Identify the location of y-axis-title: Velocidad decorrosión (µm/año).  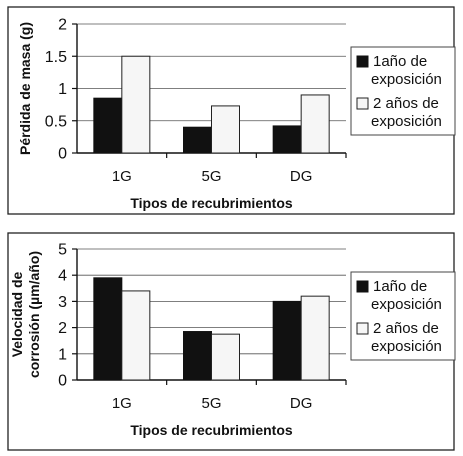
(25, 314).